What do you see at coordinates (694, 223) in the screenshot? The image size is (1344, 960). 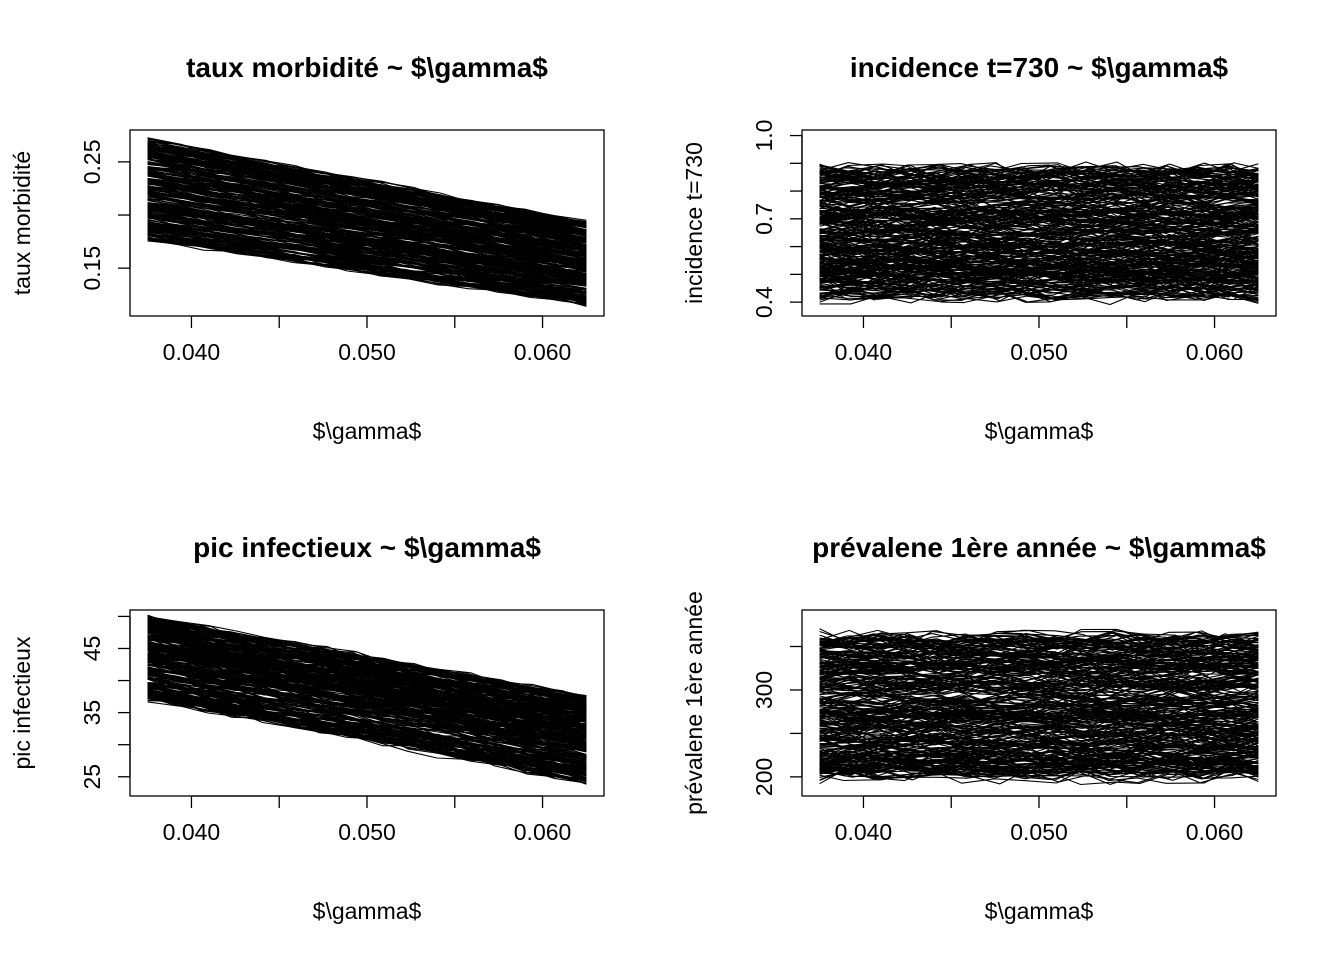 I see `y-axis-label: incidence t=730` at bounding box center [694, 223].